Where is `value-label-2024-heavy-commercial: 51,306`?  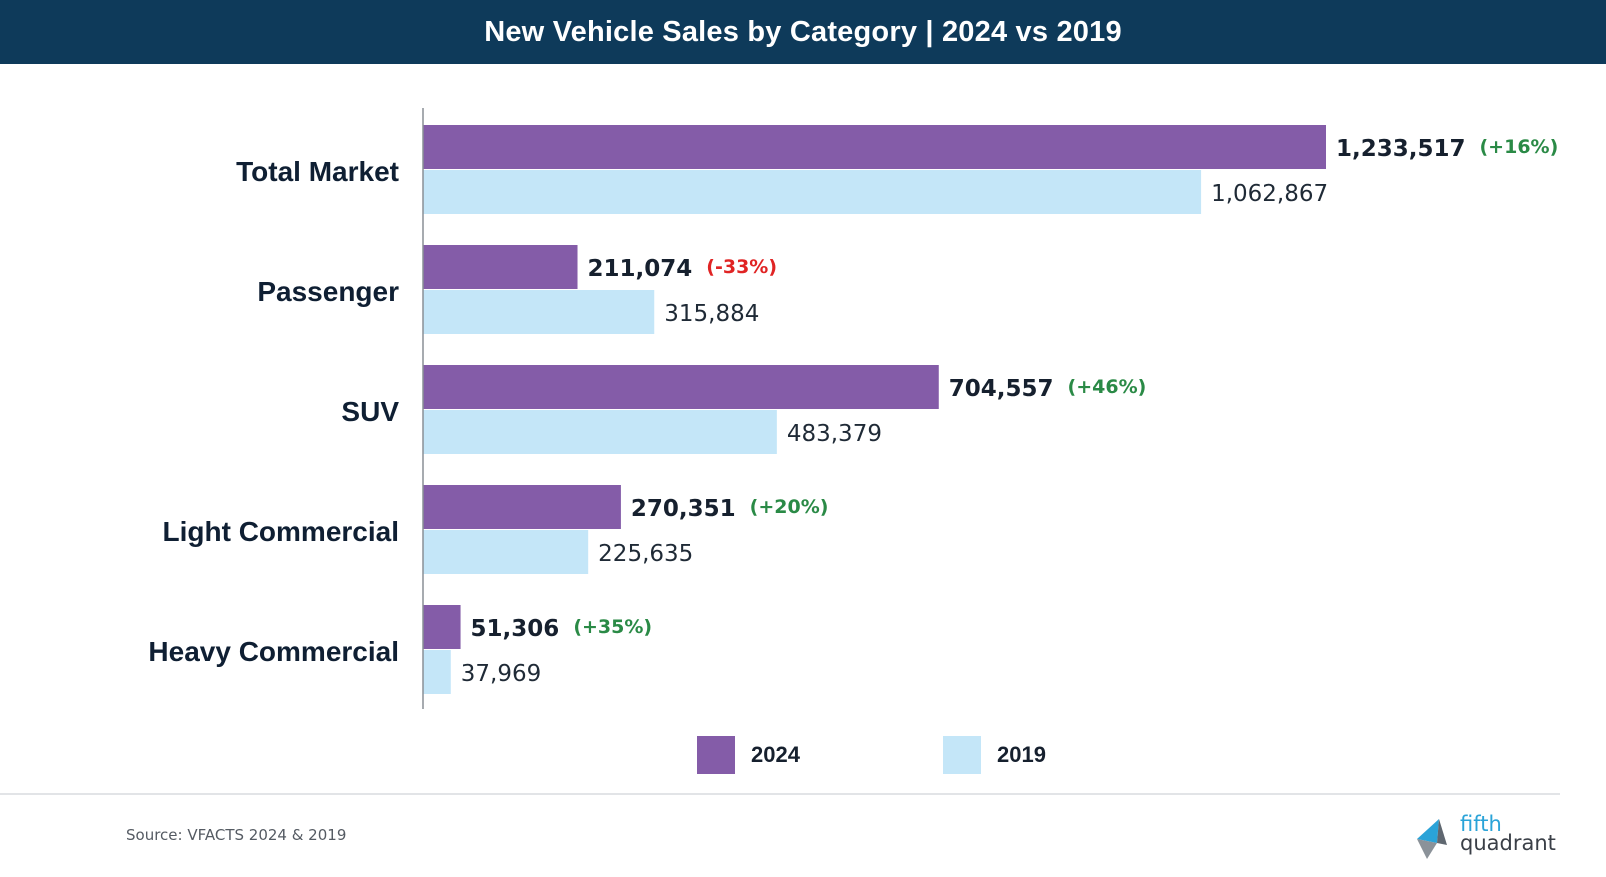 value-label-2024-heavy-commercial: 51,306 is located at coordinates (515, 629).